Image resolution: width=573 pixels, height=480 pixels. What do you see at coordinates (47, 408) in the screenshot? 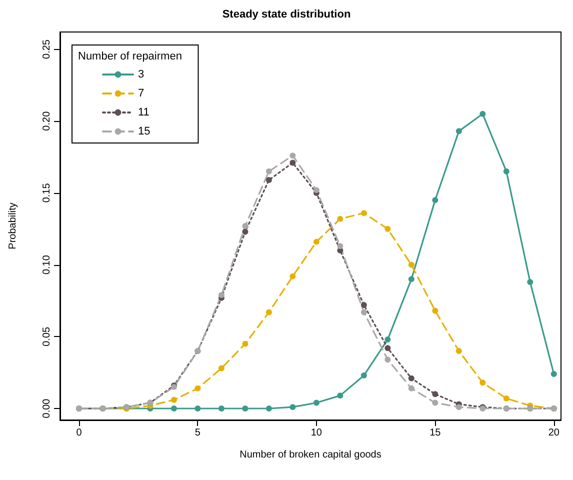
I see `y-tick-label: 0.00` at bounding box center [47, 408].